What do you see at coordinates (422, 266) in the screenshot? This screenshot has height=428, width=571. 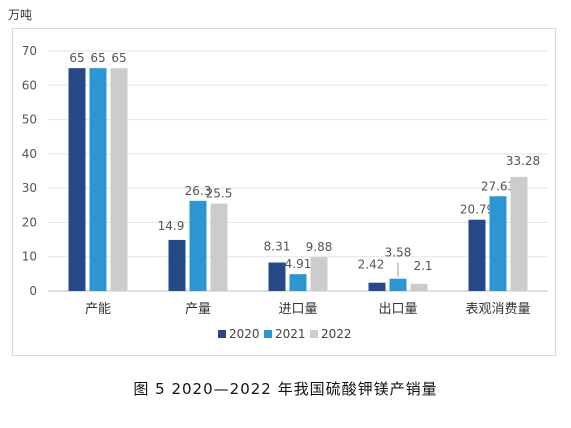 I see `data-label: 2.1` at bounding box center [422, 266].